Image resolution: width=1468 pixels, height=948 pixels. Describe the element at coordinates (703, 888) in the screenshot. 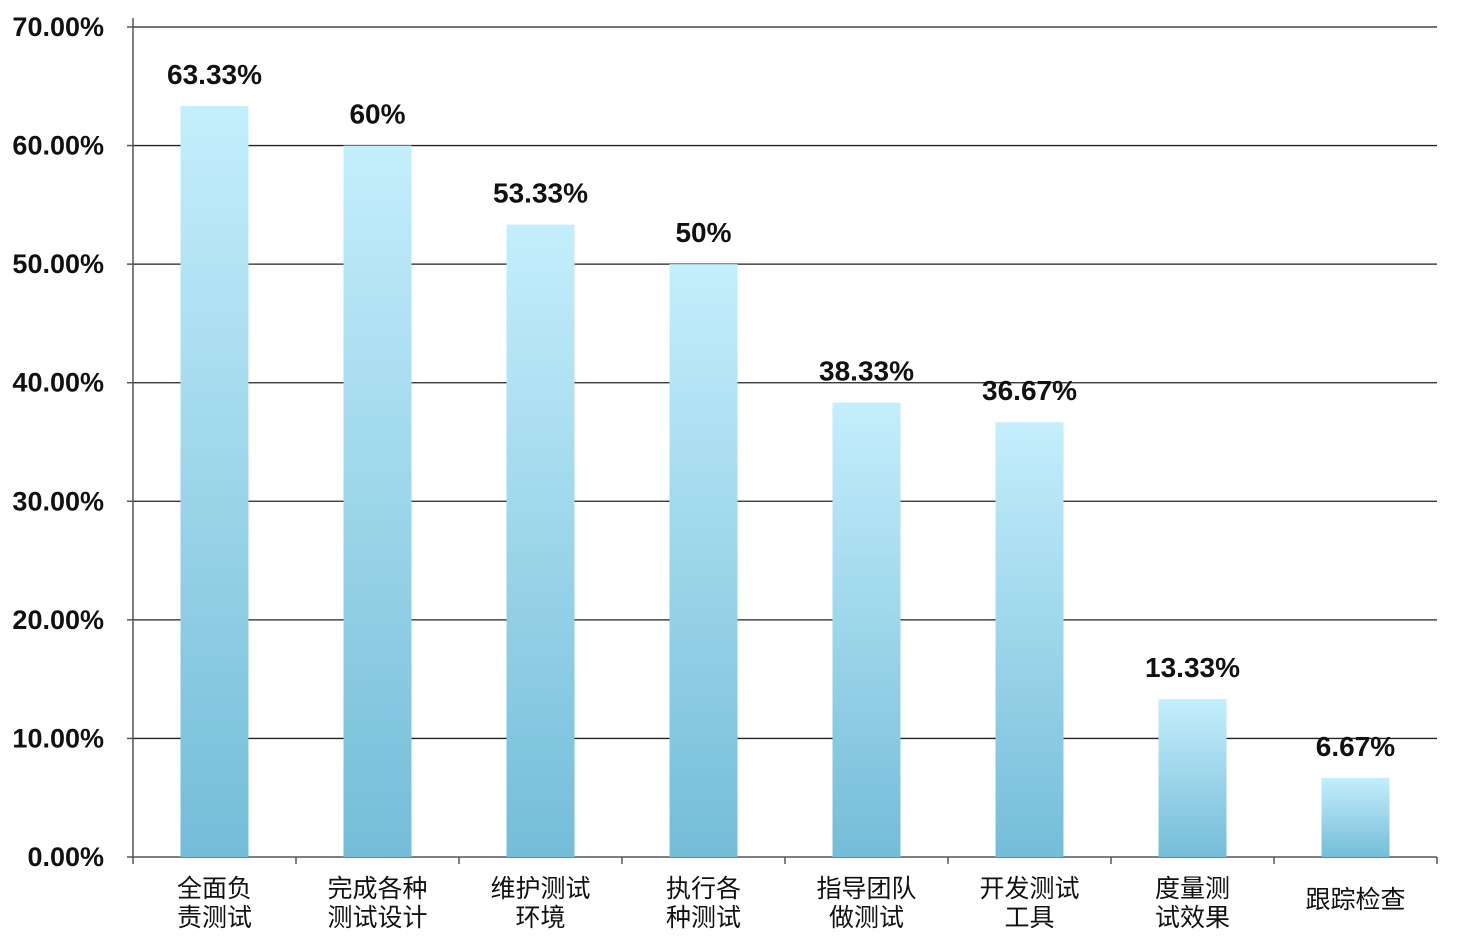

I see `x-category-label: 执行各` at that location.